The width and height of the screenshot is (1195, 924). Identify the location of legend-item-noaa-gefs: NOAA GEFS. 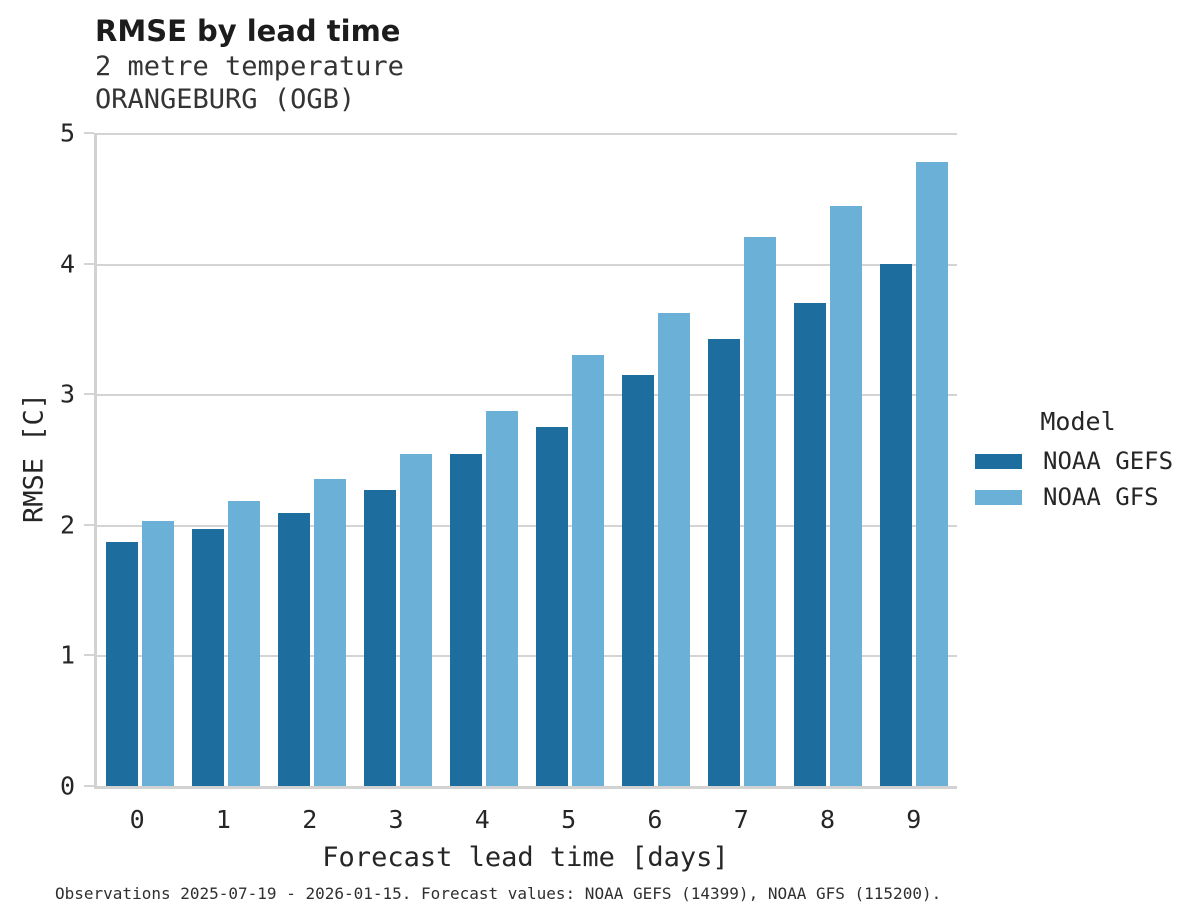
(1078, 461).